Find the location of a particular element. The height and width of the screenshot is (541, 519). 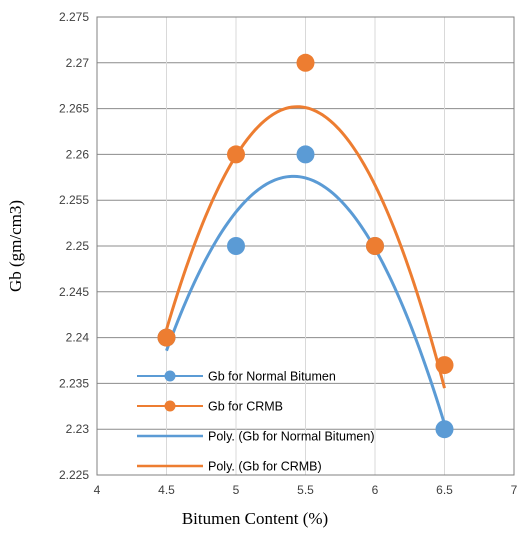

y-tick-label: 2.275 is located at coordinates (74, 17).